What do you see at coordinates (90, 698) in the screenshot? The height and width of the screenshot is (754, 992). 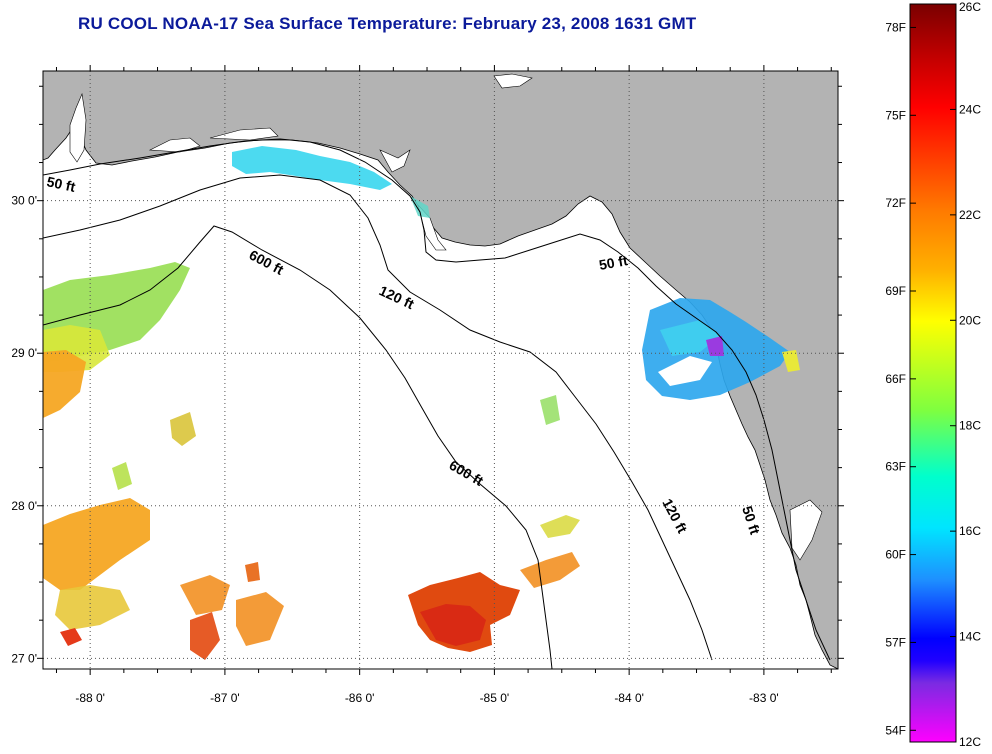 I see `tick-label-lon: -88 0'` at bounding box center [90, 698].